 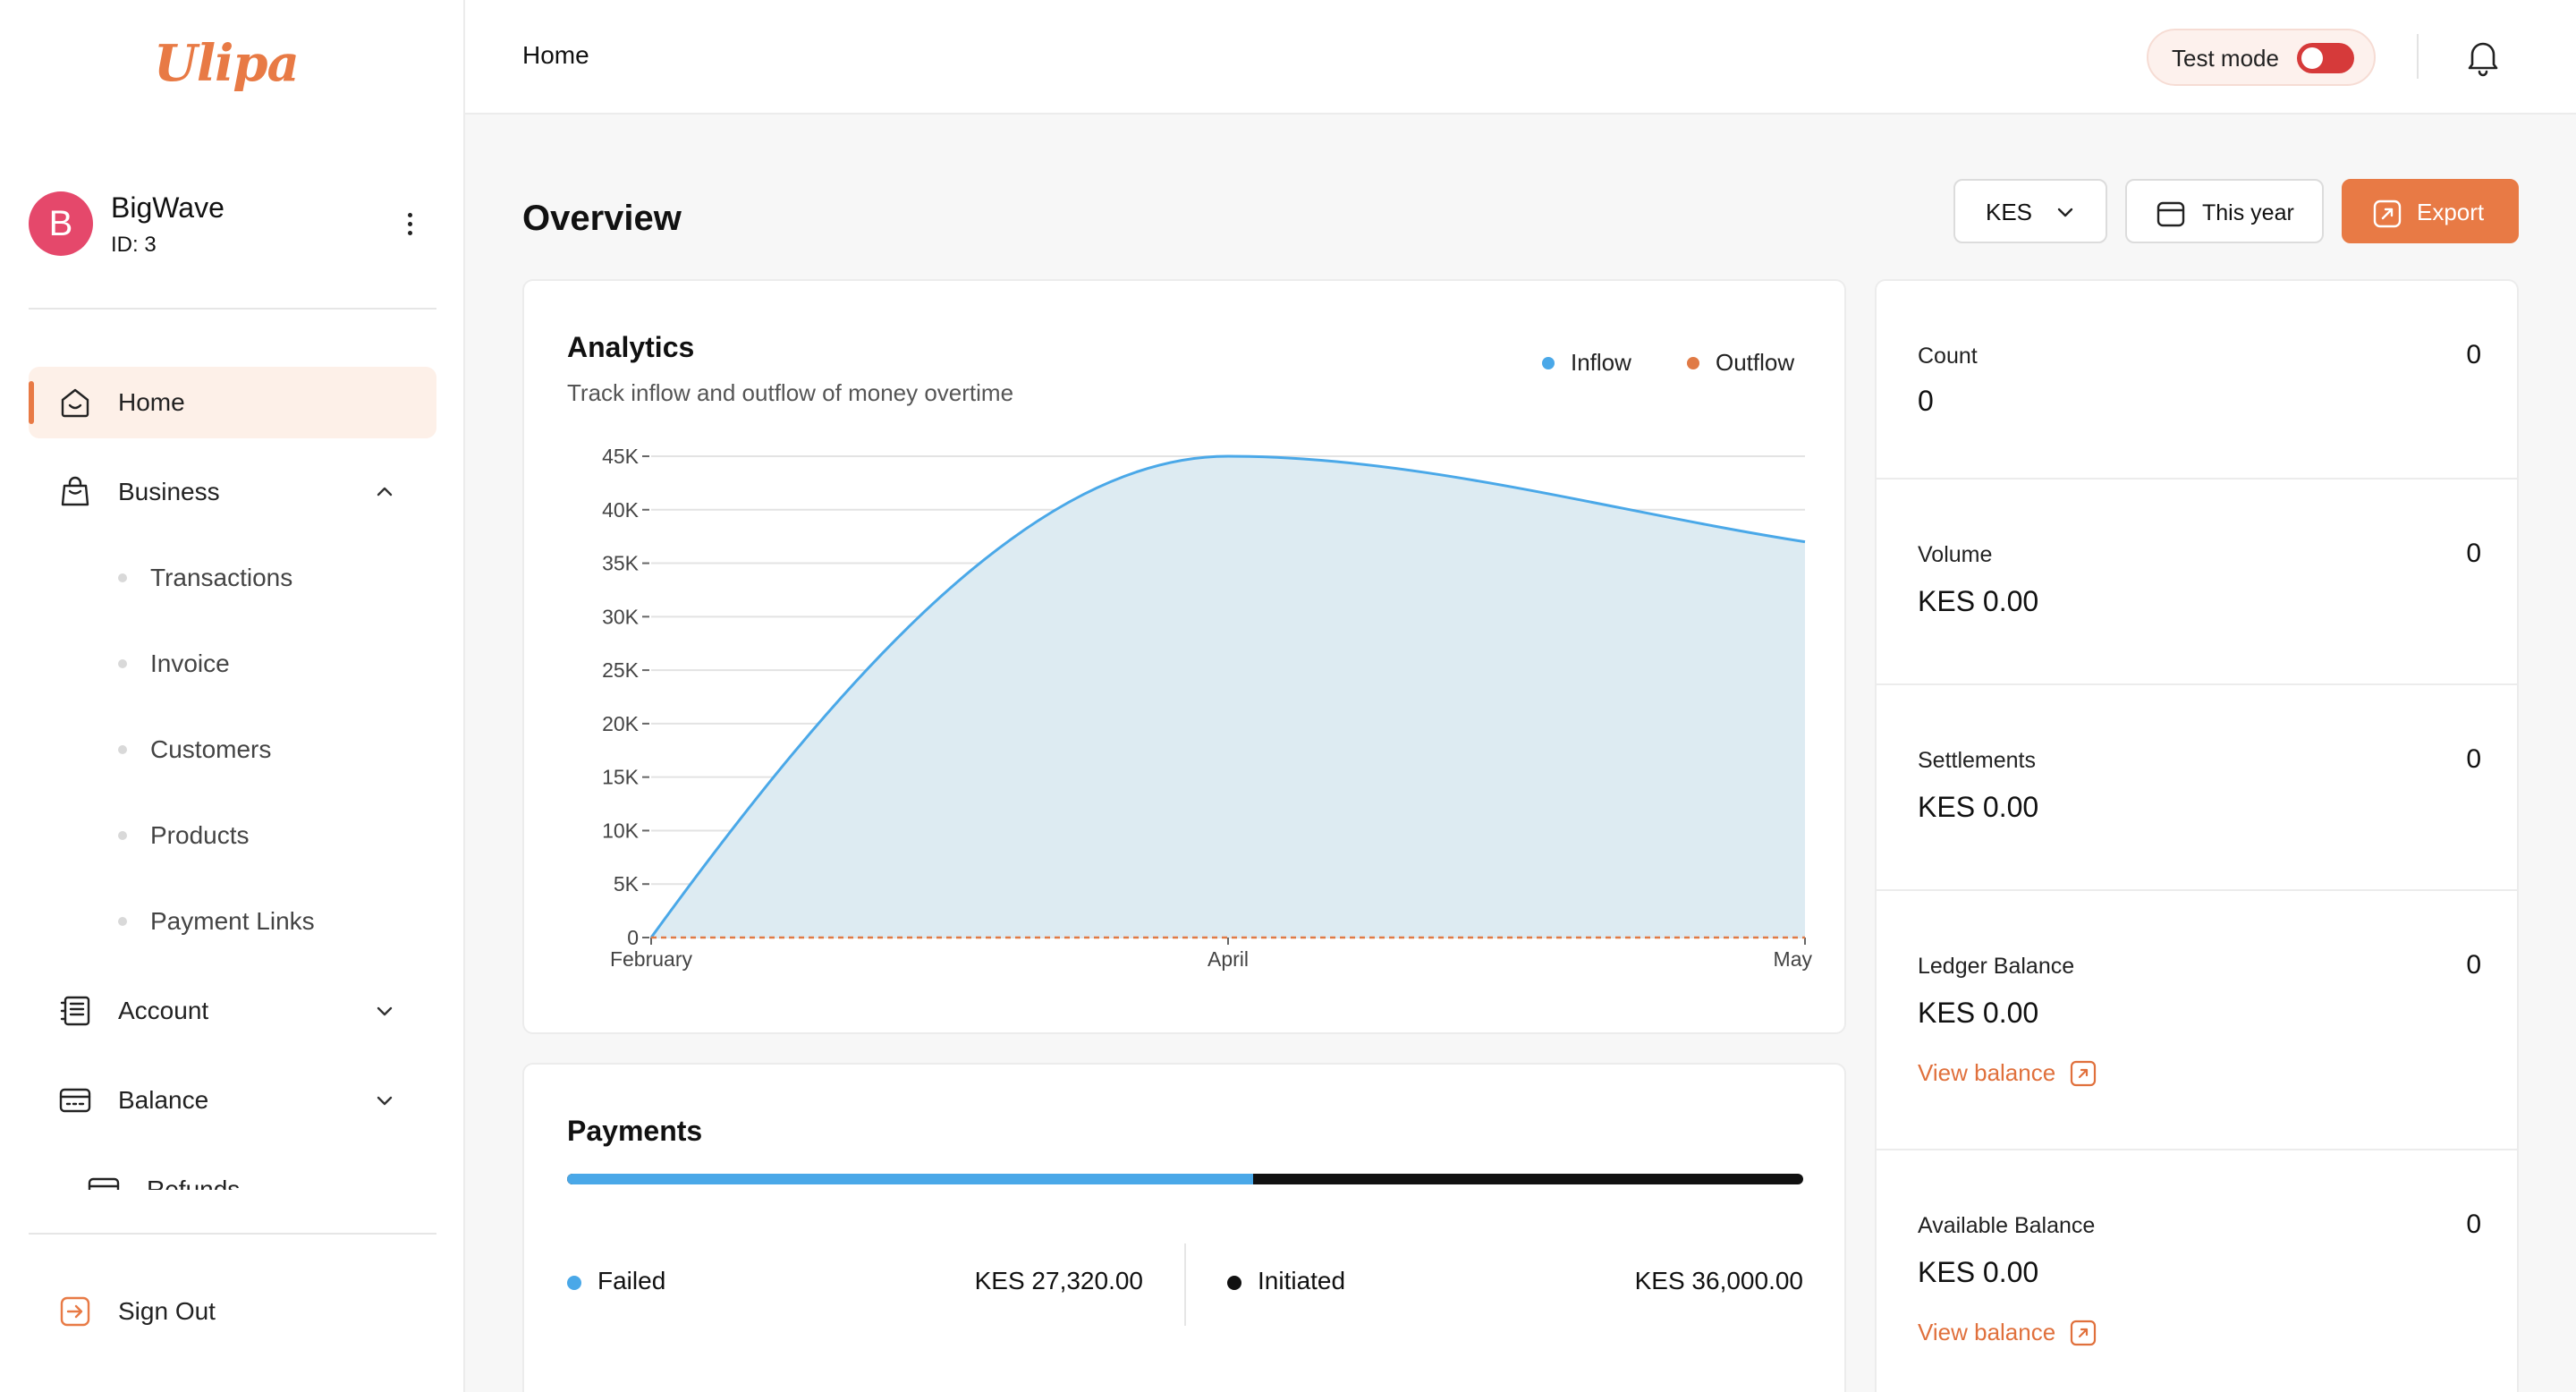 I want to click on view-ledger-balance-link: View balance, so click(x=2007, y=1073).